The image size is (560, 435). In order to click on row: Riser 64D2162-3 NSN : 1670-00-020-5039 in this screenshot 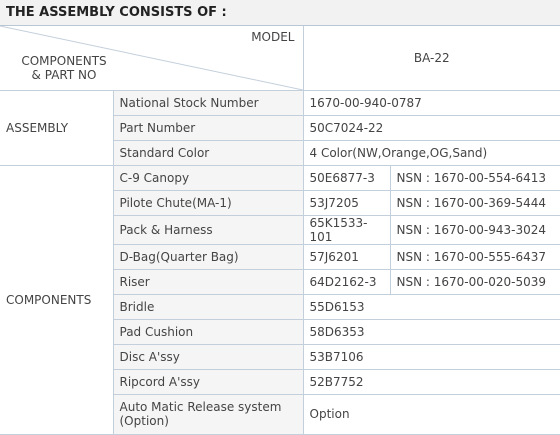, I will do `click(280, 281)`.